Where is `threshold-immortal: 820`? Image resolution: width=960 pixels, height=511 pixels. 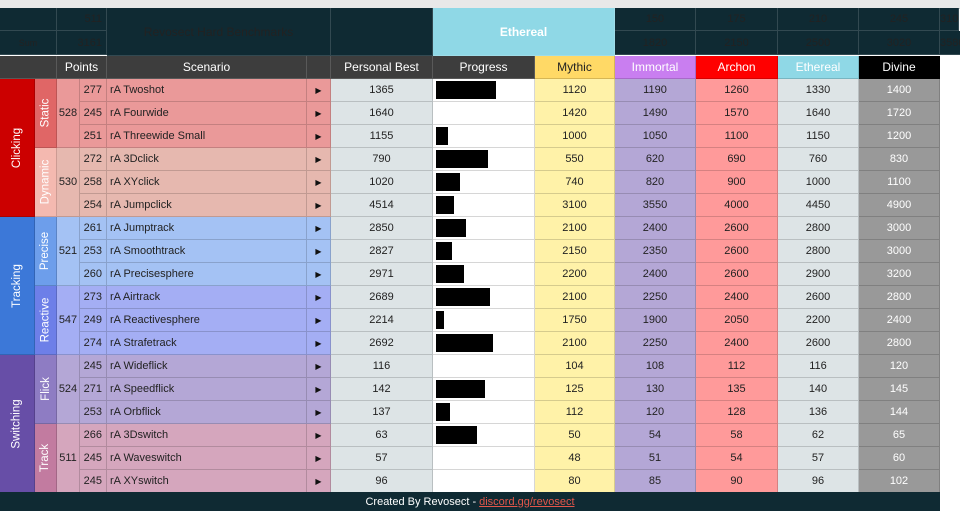
threshold-immortal: 820 is located at coordinates (655, 182).